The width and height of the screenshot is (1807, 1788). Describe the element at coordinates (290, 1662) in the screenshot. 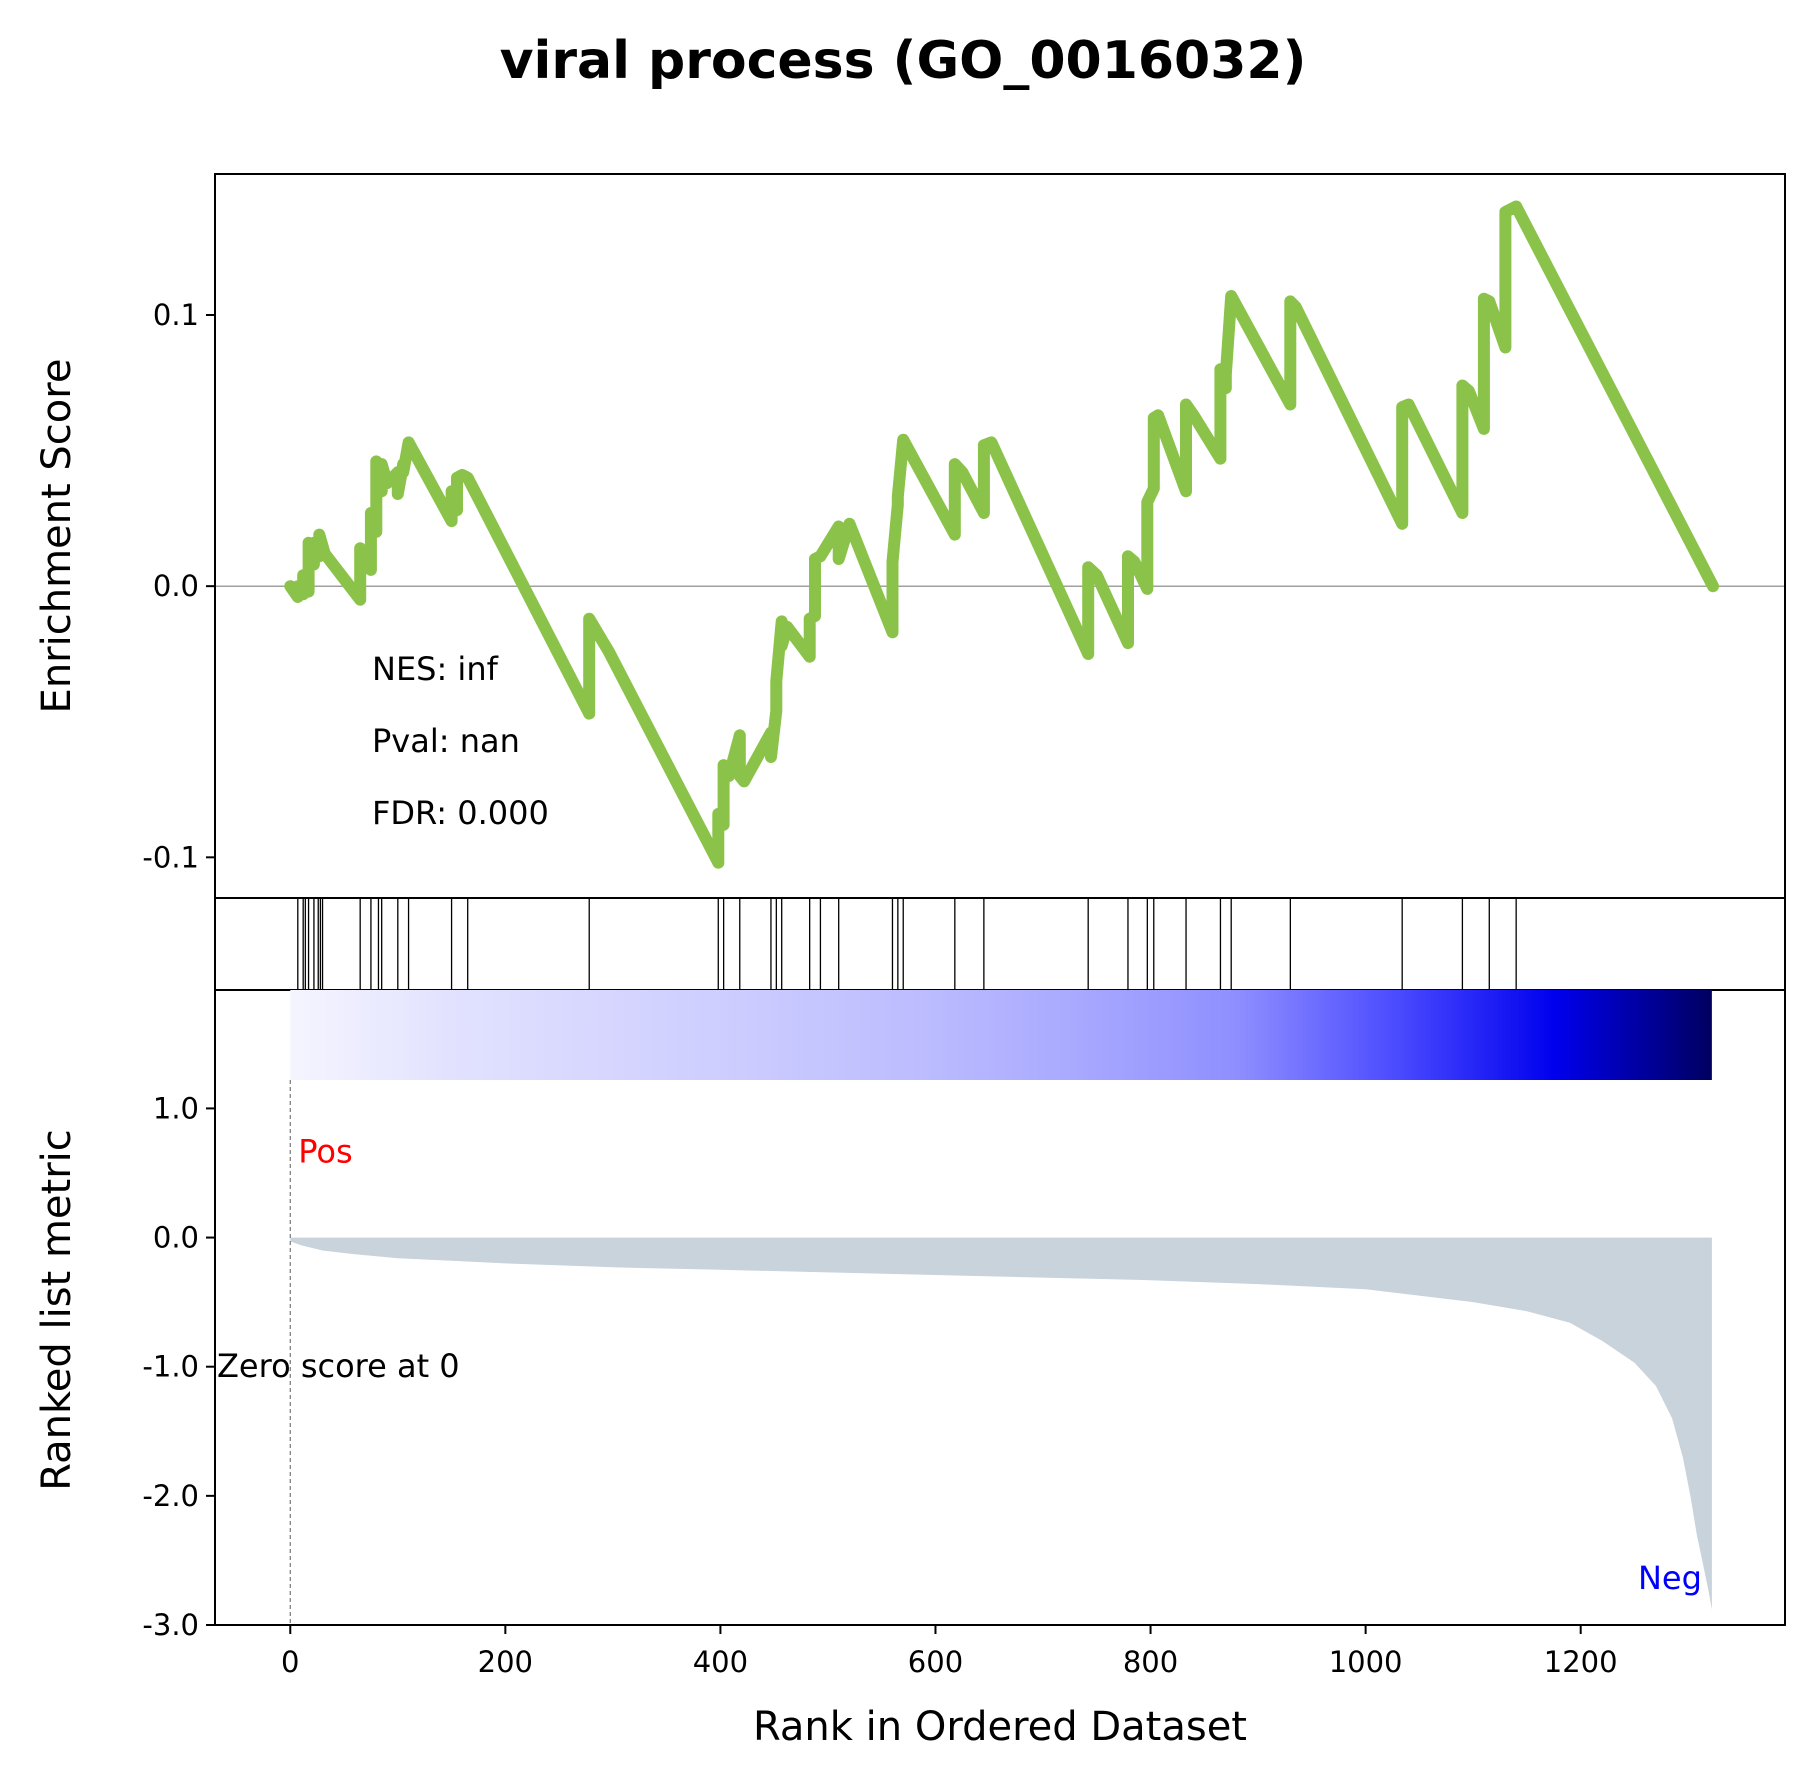

I see `x-tick-label: 0` at that location.